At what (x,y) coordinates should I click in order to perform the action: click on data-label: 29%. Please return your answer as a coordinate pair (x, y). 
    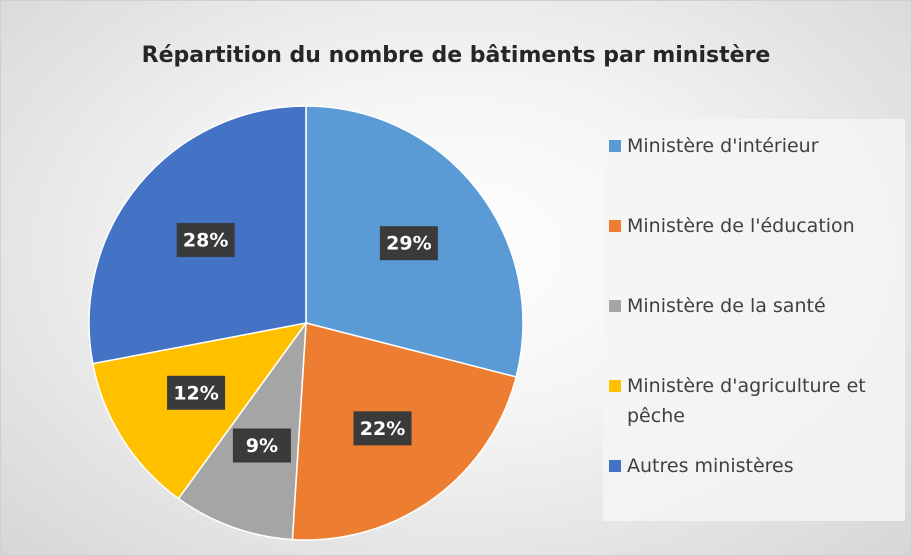
    Looking at the image, I should click on (408, 244).